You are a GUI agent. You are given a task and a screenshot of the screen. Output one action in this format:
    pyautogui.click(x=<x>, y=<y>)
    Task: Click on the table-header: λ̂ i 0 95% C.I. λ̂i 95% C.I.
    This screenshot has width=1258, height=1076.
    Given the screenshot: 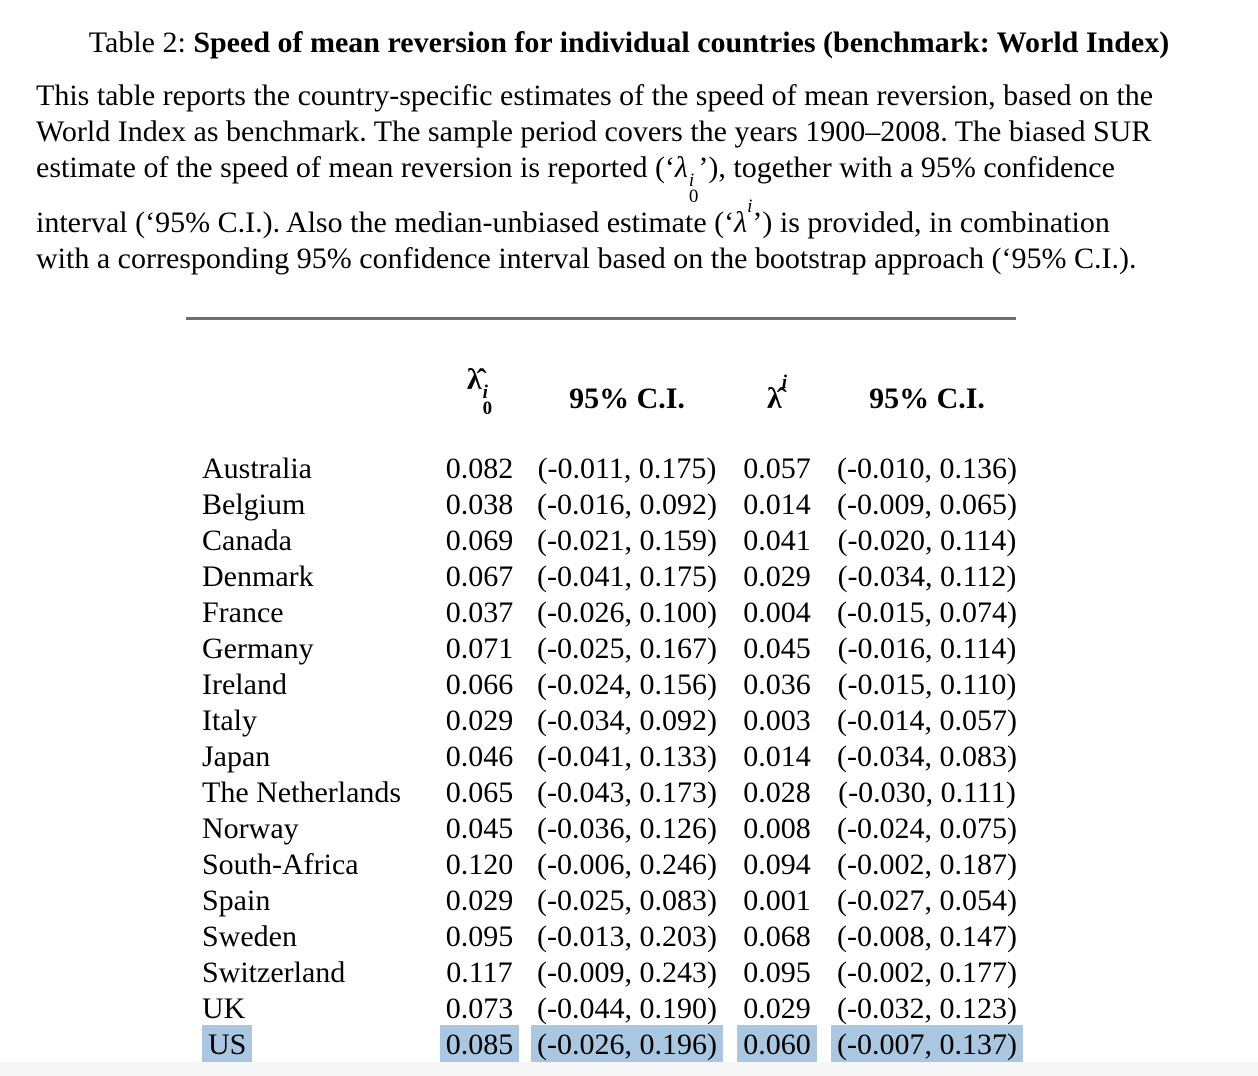 What is the action you would take?
    pyautogui.click(x=609, y=385)
    